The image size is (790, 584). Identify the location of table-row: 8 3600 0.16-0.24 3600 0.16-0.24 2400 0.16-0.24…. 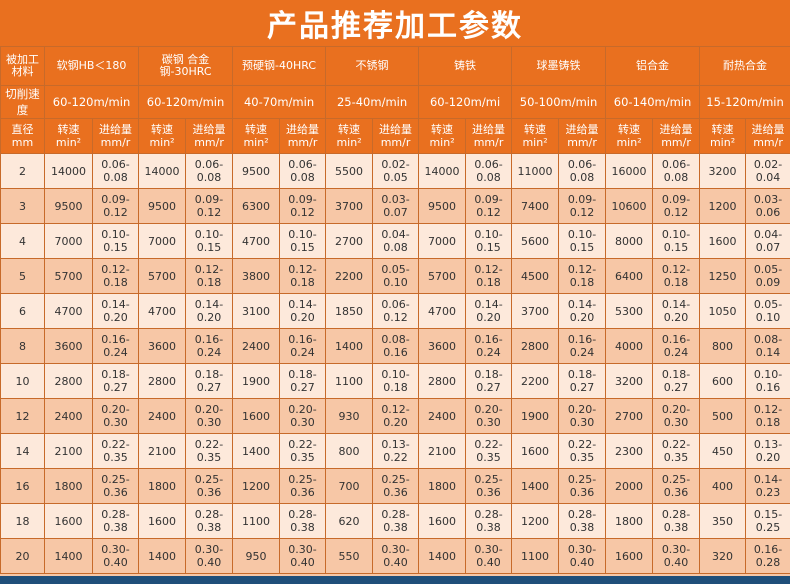
(395, 346).